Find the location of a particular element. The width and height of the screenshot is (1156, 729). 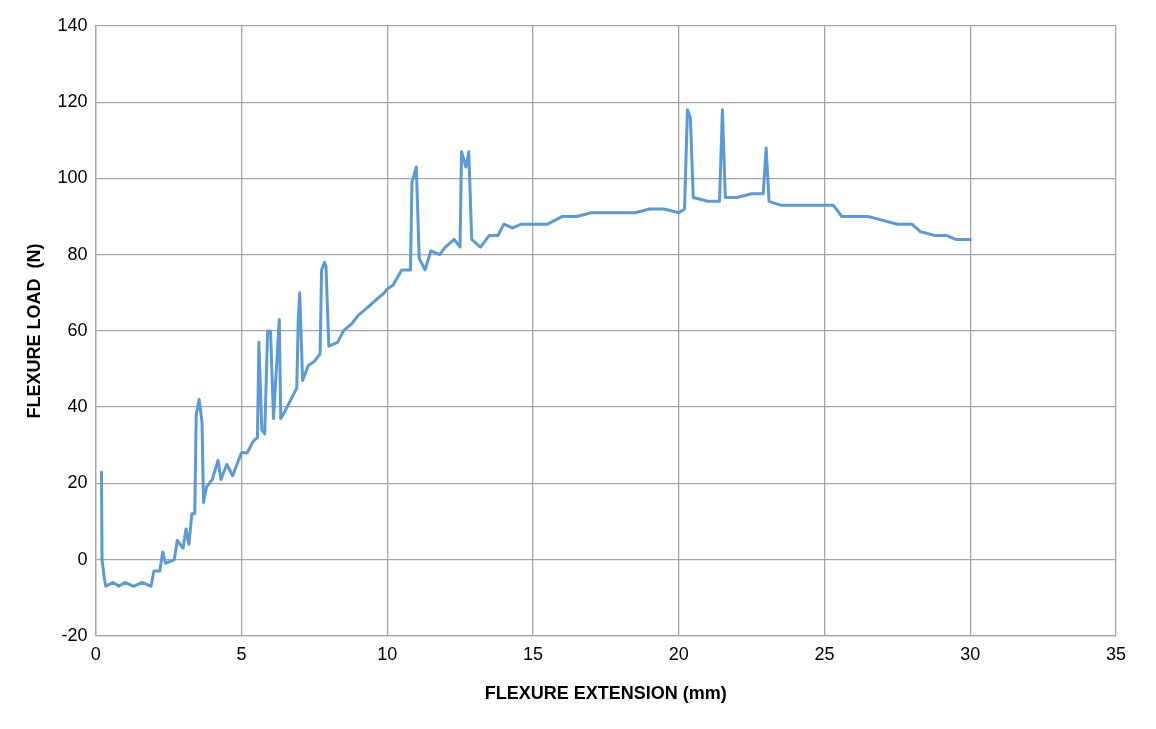

y-tick-label: -20 is located at coordinates (74, 634).